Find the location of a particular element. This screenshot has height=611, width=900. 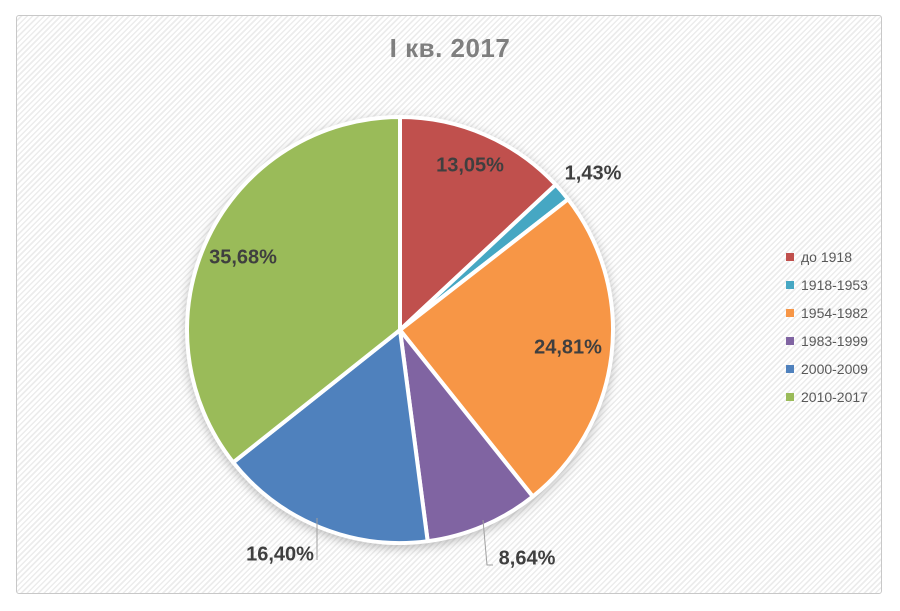

pie-data-label-2000-2009: 16,40% is located at coordinates (280, 554).